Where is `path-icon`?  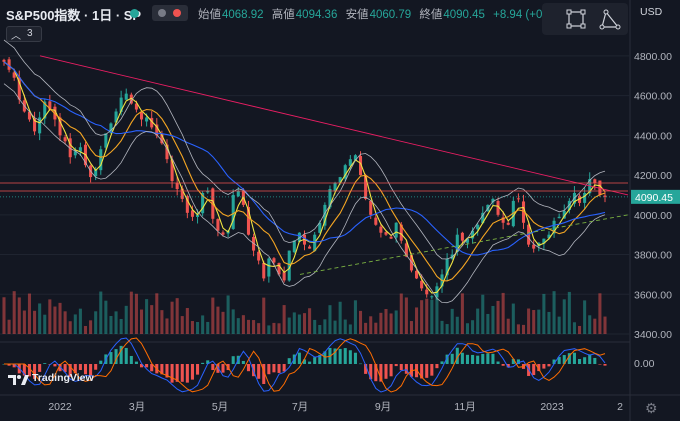 path-icon is located at coordinates (610, 19).